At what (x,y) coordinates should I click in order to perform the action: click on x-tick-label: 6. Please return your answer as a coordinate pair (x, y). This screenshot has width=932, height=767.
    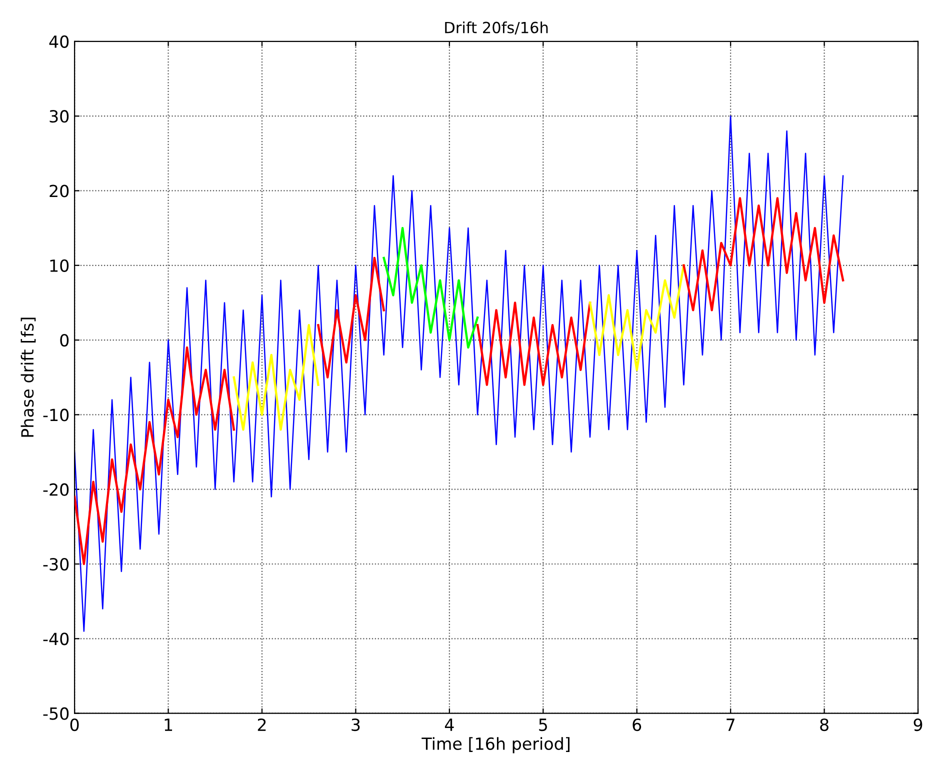
    Looking at the image, I should click on (637, 725).